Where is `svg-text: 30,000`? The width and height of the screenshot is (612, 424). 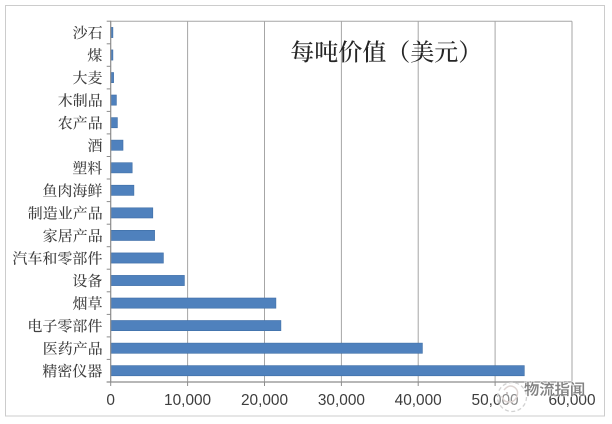 svg-text: 30,000 is located at coordinates (341, 400).